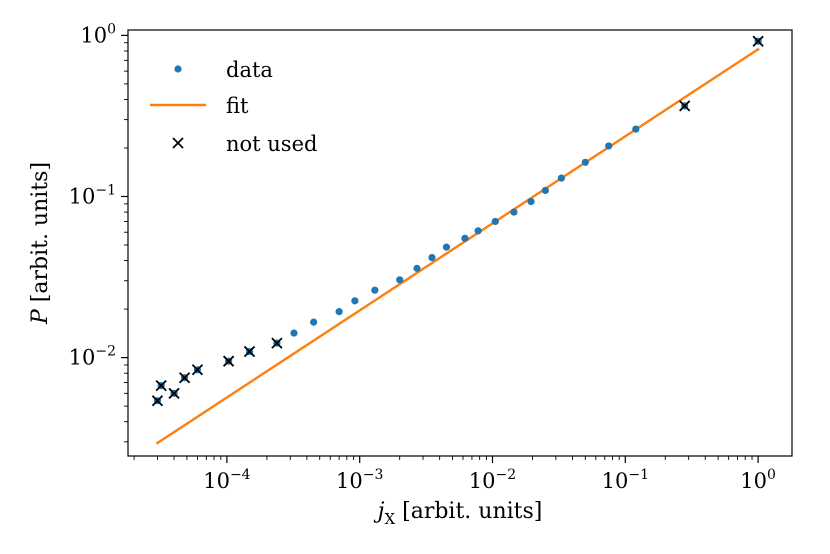  What do you see at coordinates (458, 513) in the screenshot?
I see `x-axis-label: jX [arbit. units]` at bounding box center [458, 513].